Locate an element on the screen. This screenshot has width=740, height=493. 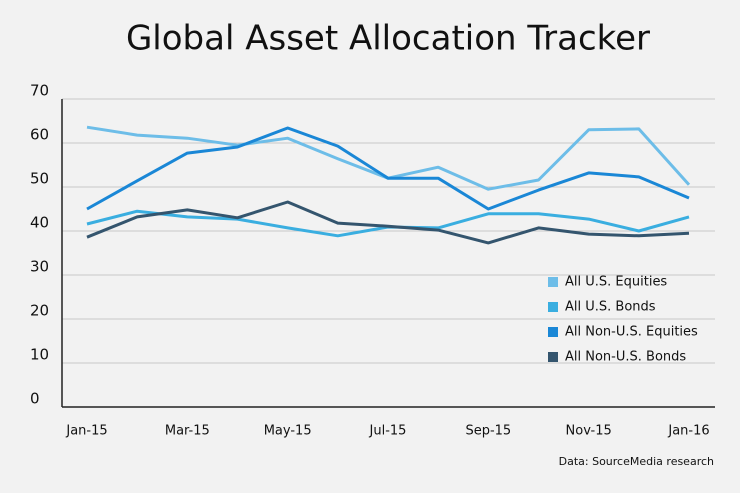
y-tick-label: 20 is located at coordinates (39, 311).